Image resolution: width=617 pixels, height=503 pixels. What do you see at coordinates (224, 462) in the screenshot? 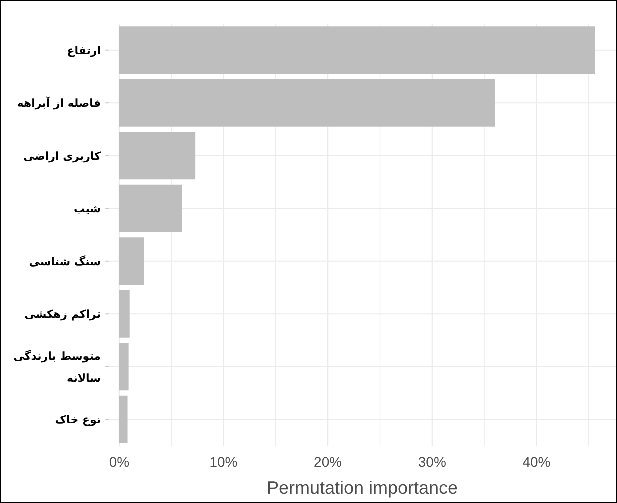
I see `x-tick-label: 10%` at bounding box center [224, 462].